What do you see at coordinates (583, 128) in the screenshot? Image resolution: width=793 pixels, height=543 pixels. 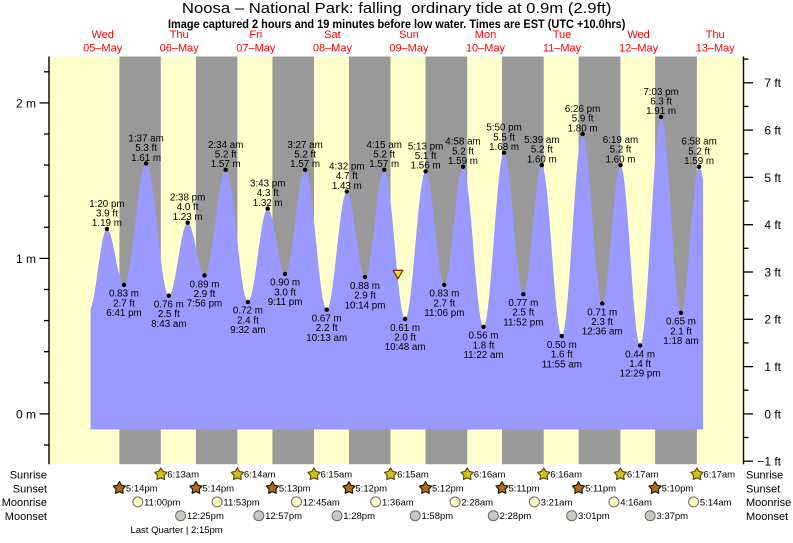 I see `svg-text: 1.80 m` at bounding box center [583, 128].